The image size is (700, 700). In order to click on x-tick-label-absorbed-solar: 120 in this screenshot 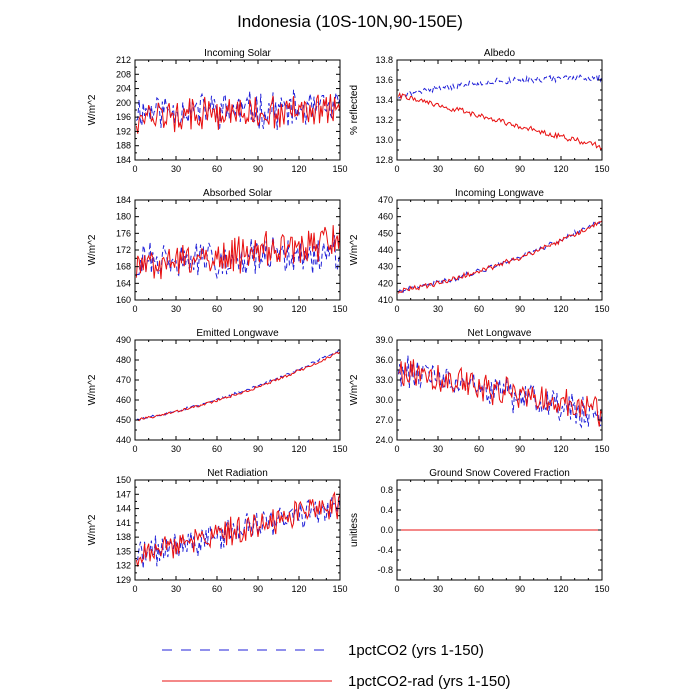, I will do `click(298, 309)`.